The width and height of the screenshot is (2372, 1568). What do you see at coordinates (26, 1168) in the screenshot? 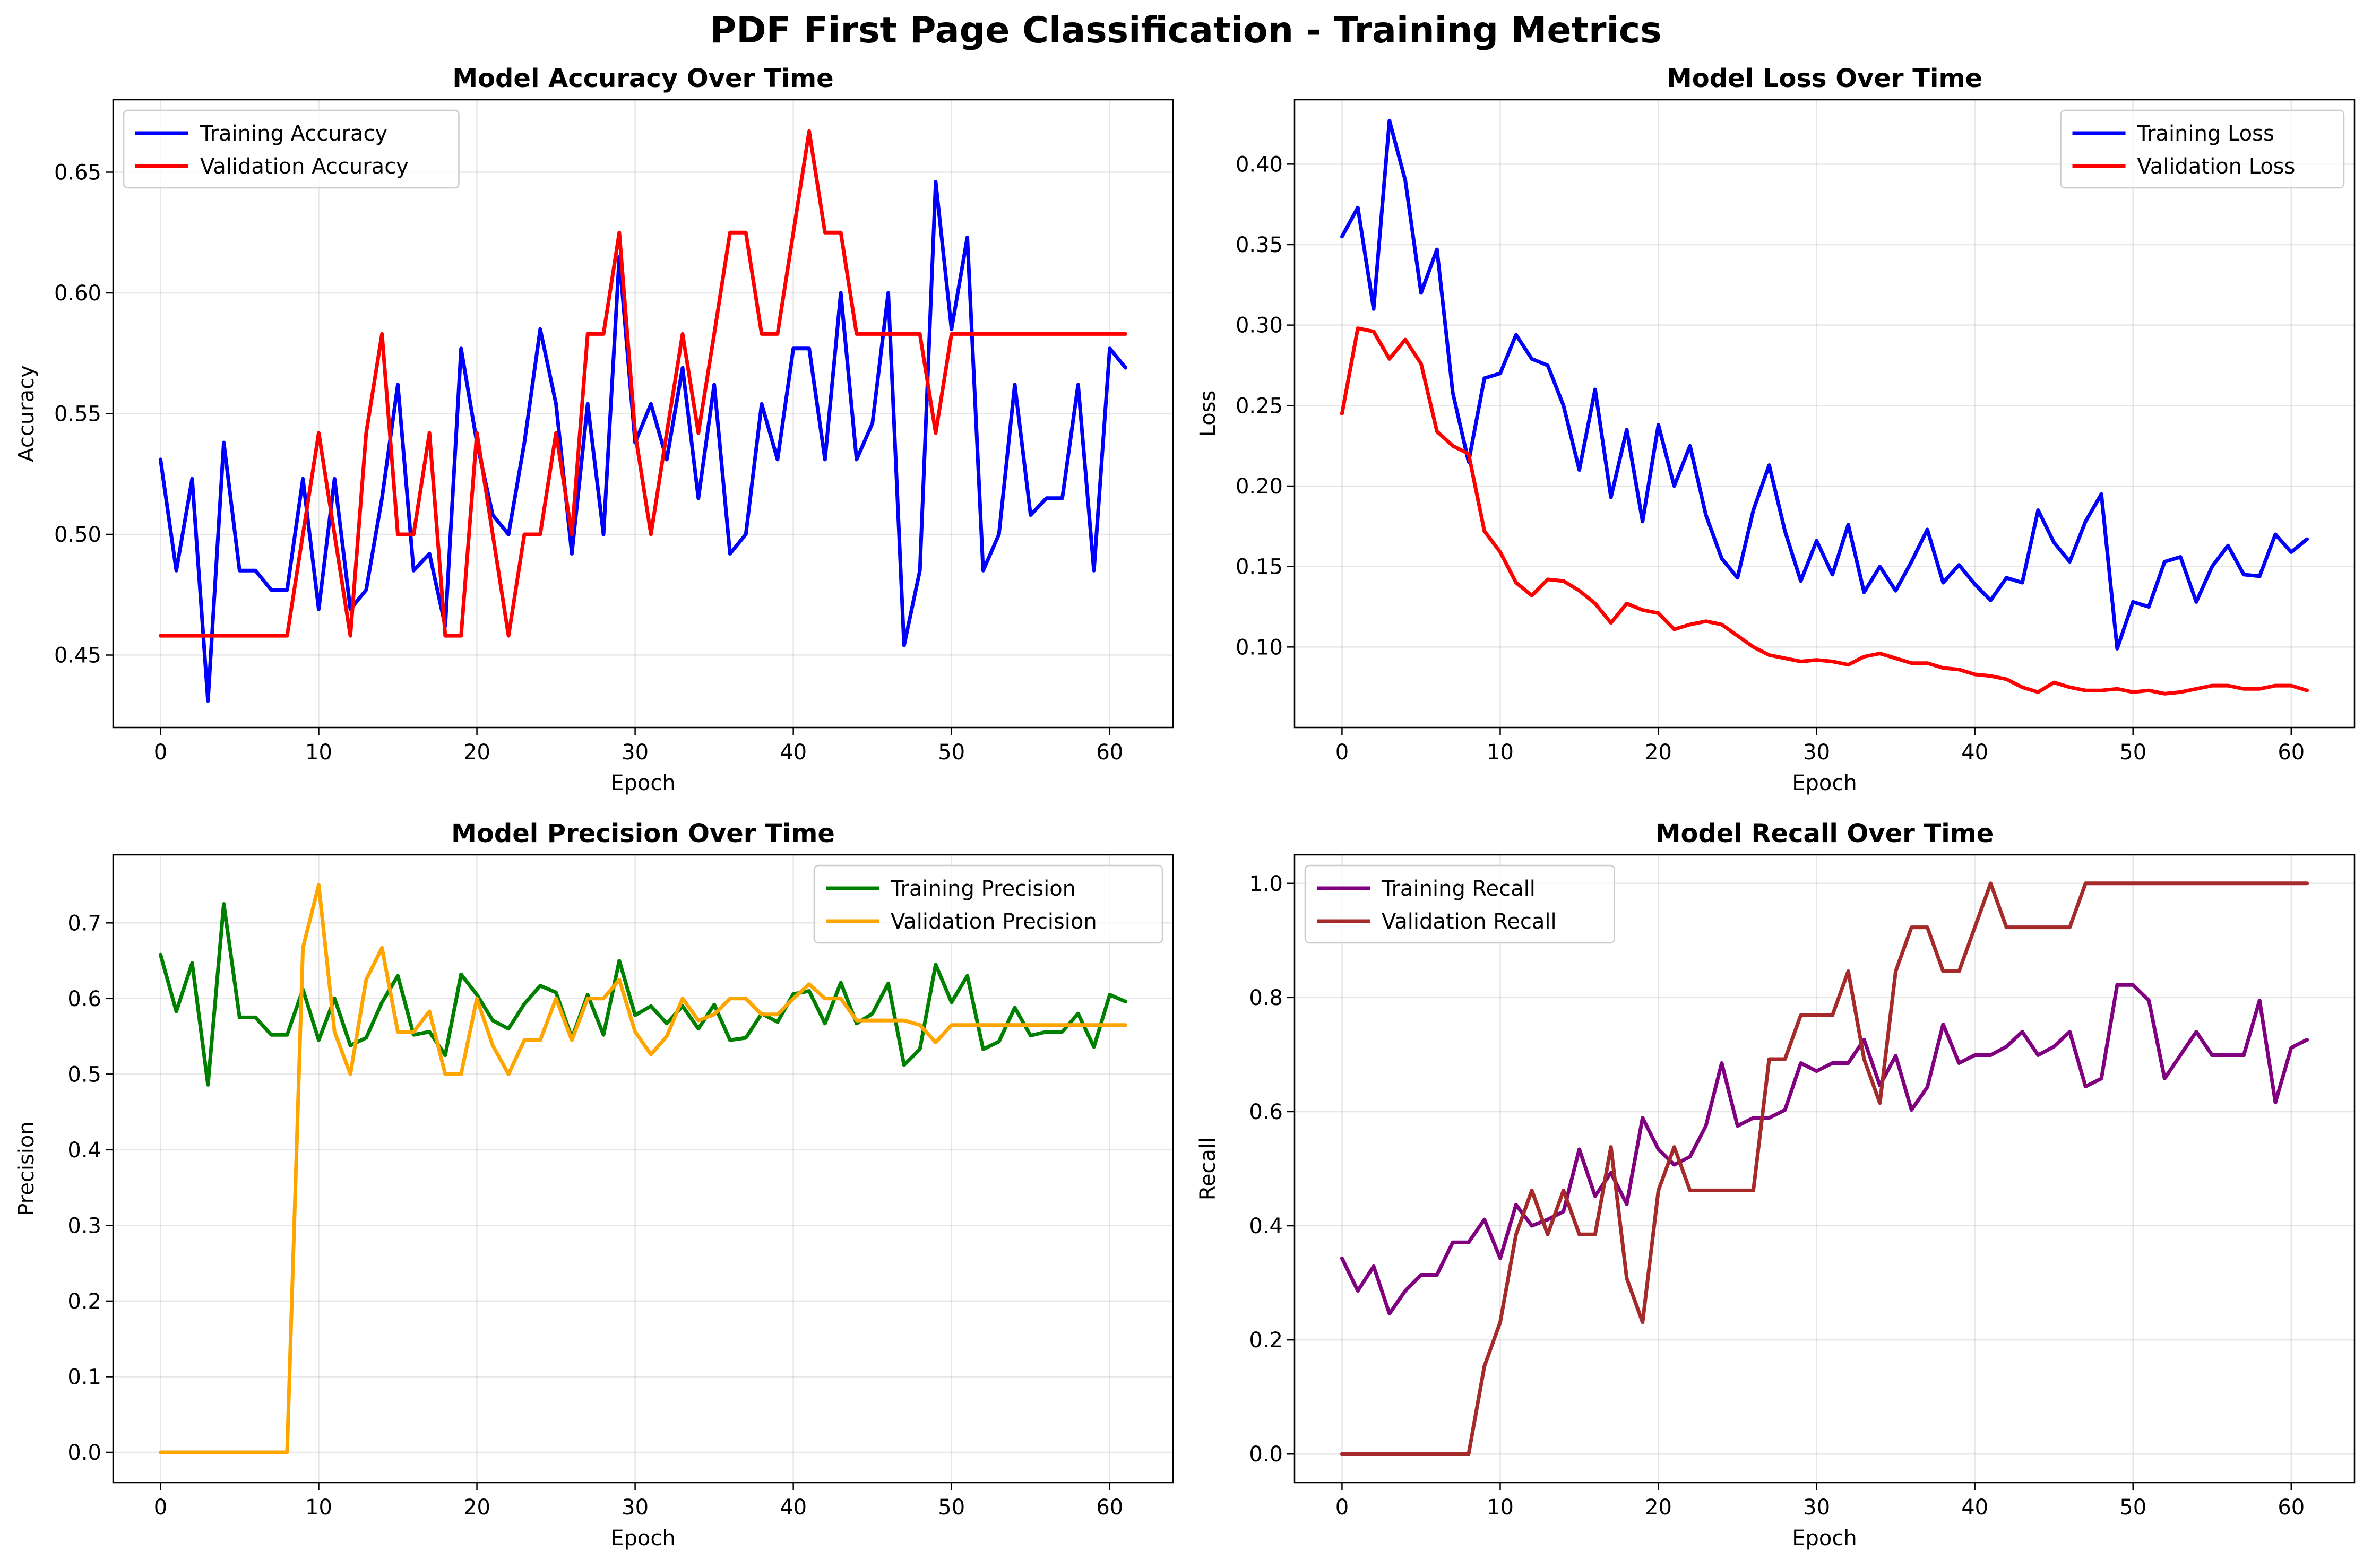
I see `y-axis-label: Precision` at bounding box center [26, 1168].